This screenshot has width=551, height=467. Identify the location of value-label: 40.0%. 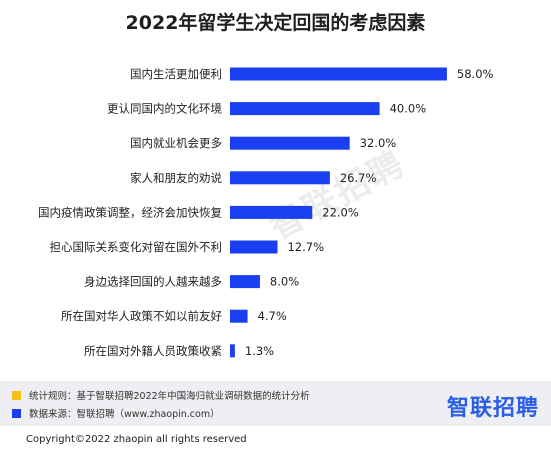
(408, 109).